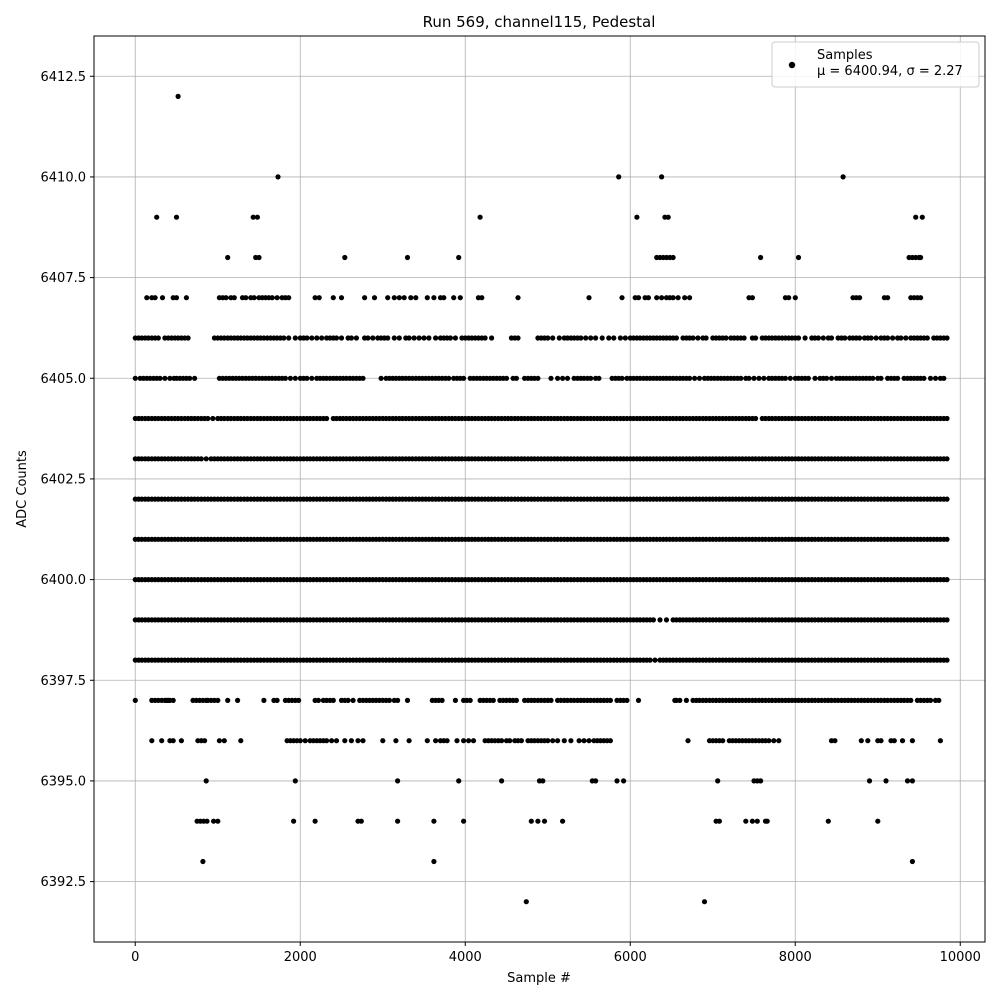 This screenshot has width=1000, height=1000. What do you see at coordinates (64, 681) in the screenshot?
I see `y-tick-label: 6397.5` at bounding box center [64, 681].